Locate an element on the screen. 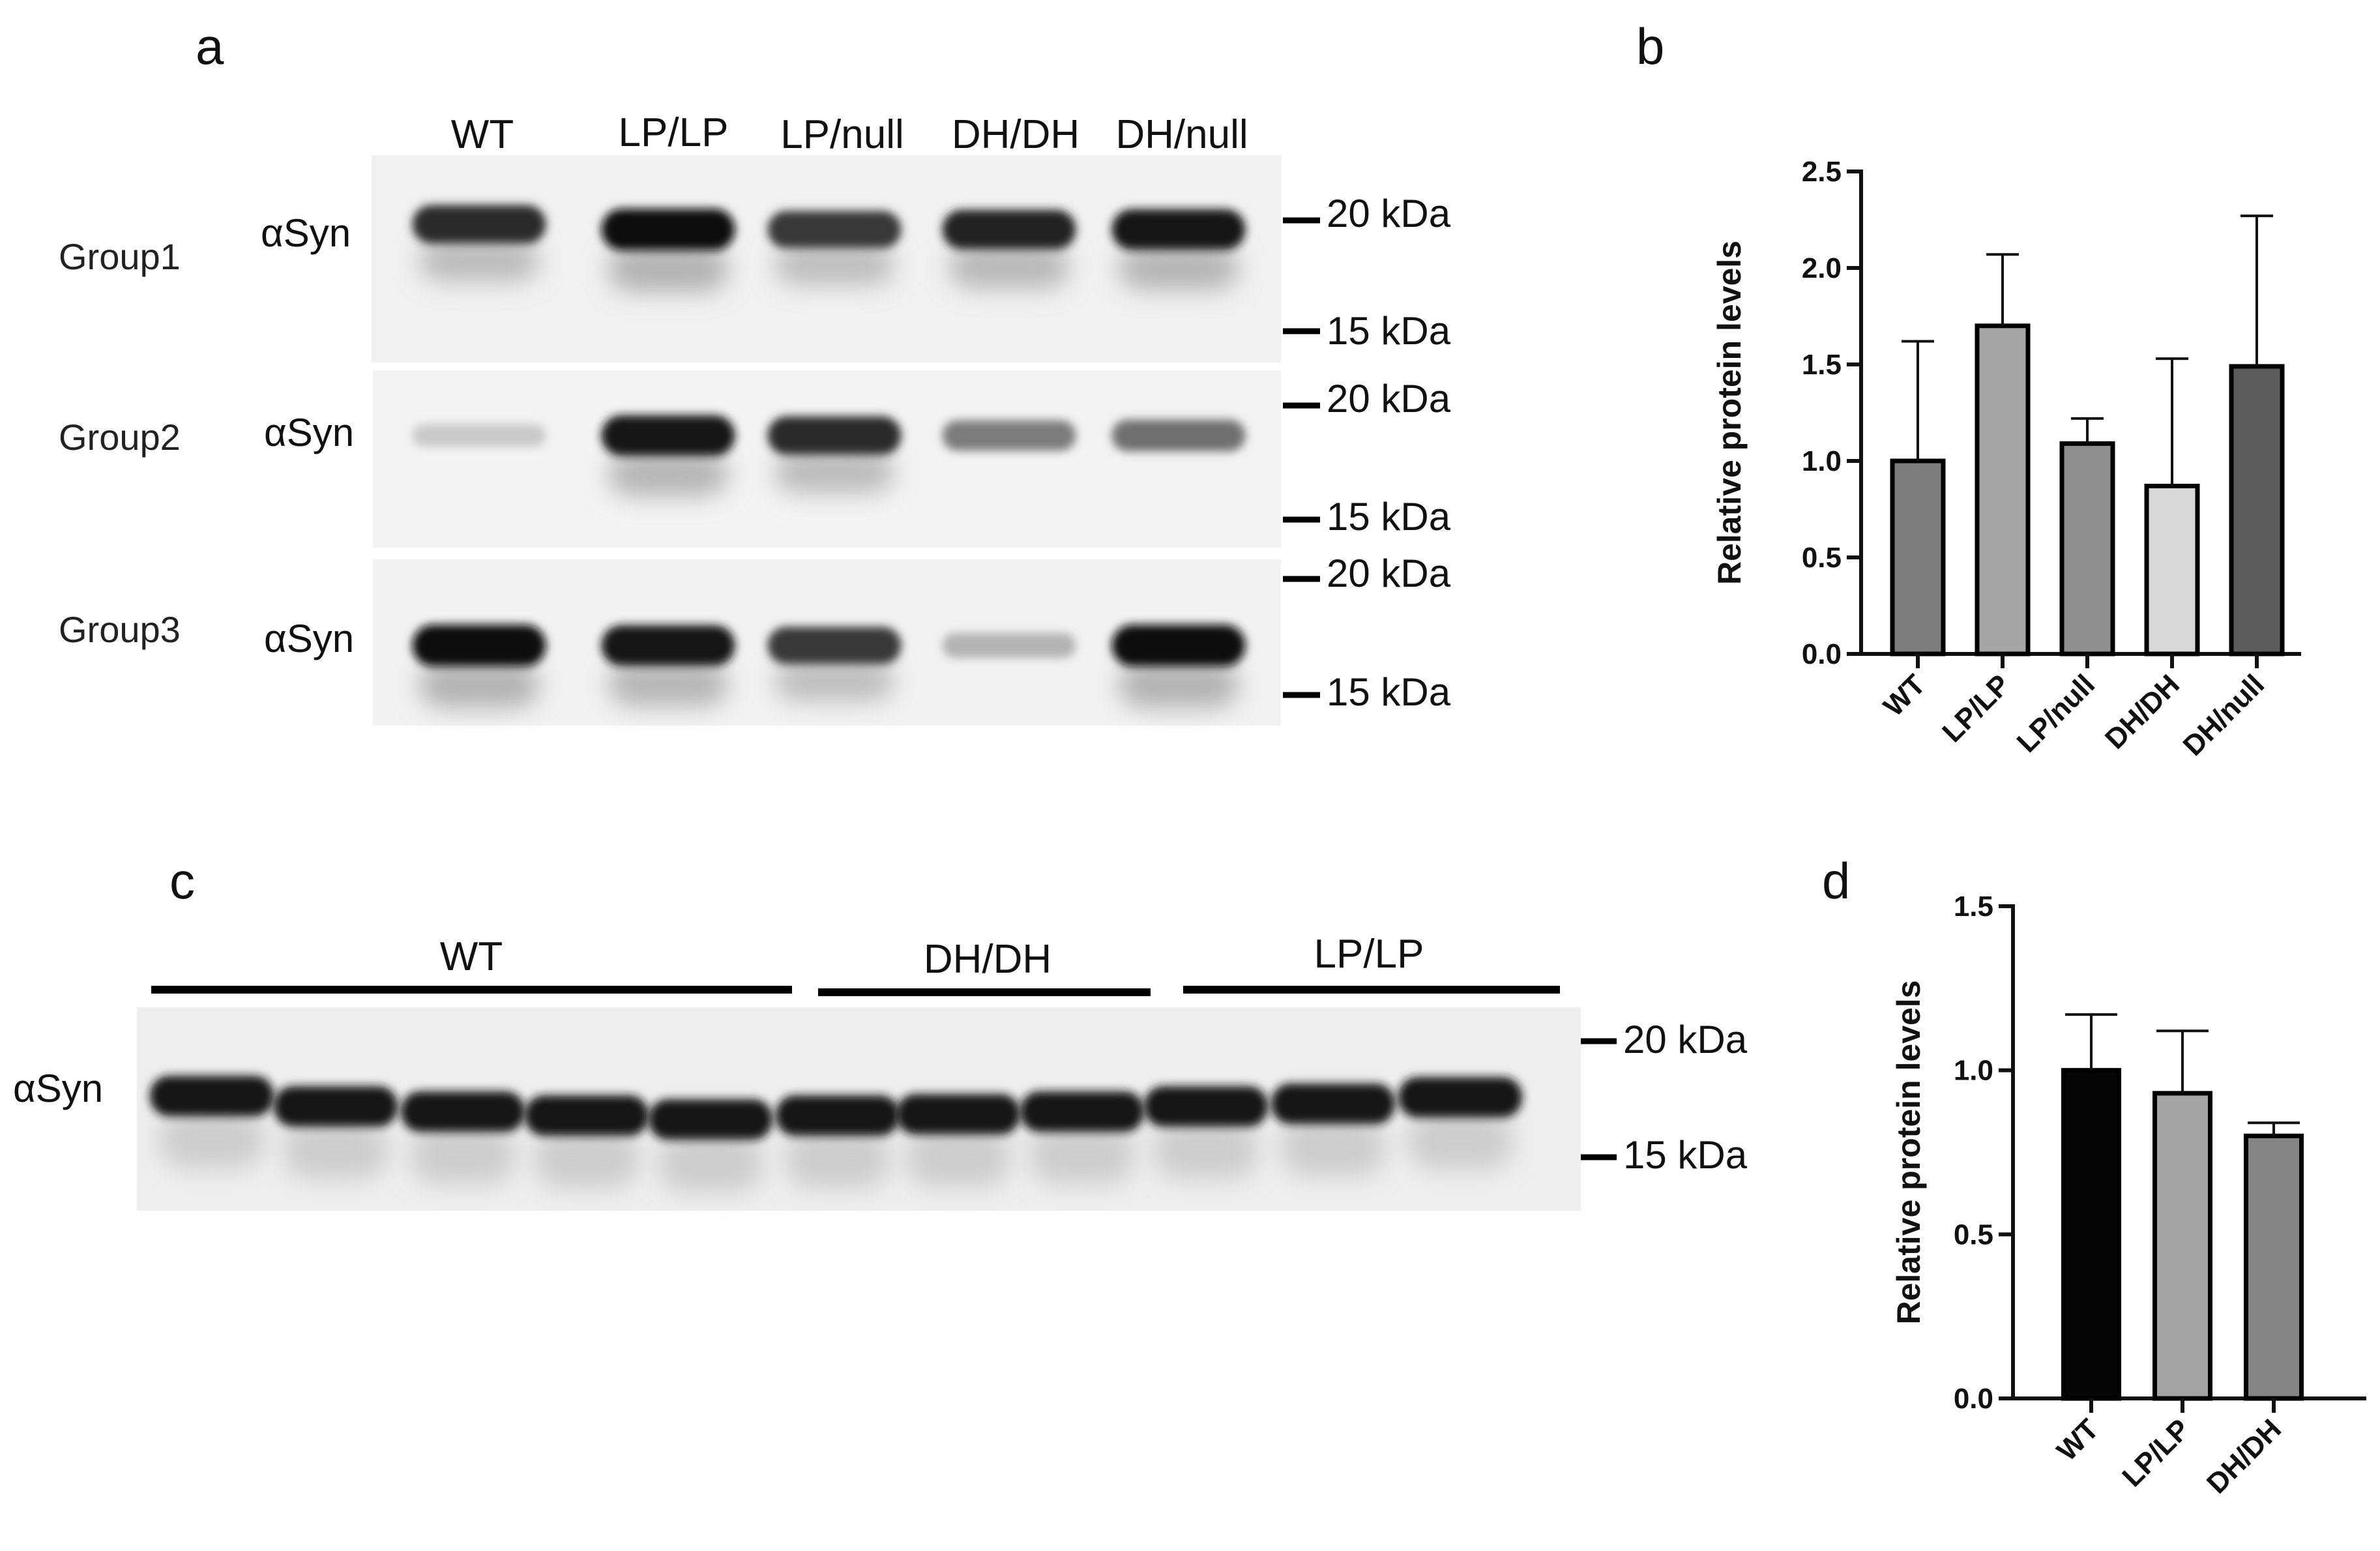  blot-group3: Group3 αSyn 20 kDa 15 kDa is located at coordinates (755, 639).